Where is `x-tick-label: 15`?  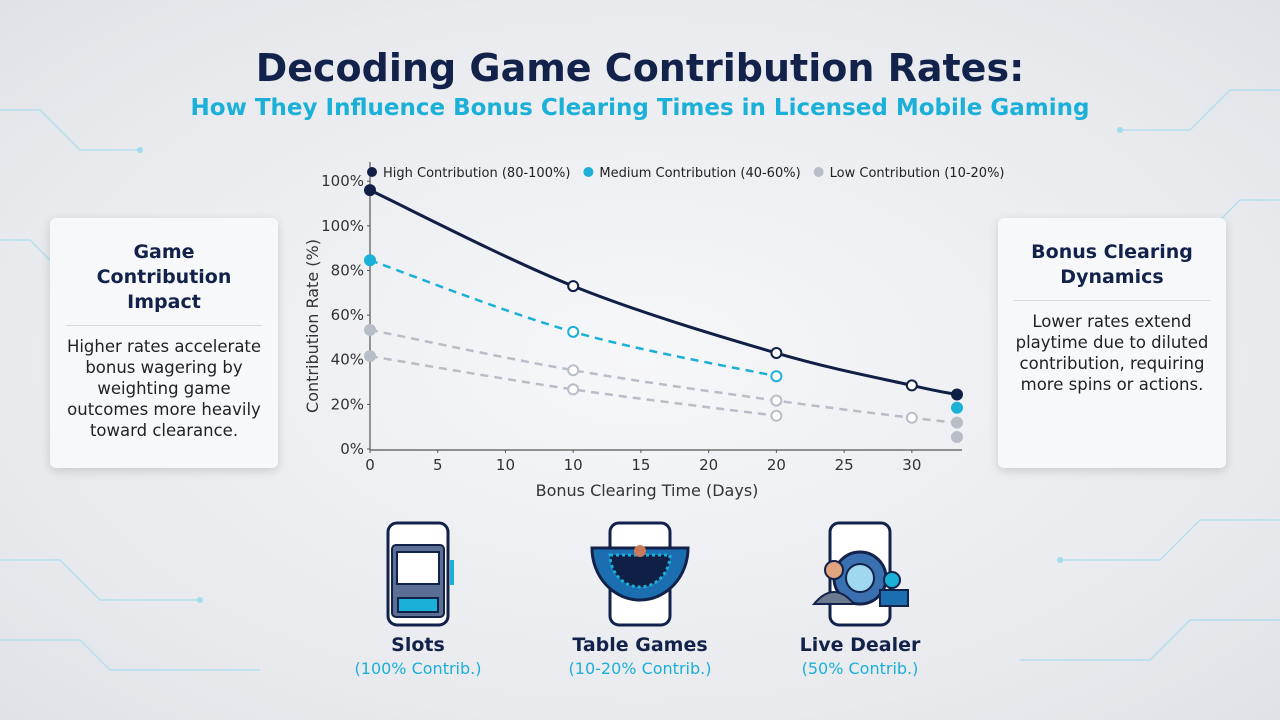
x-tick-label: 15 is located at coordinates (640, 465).